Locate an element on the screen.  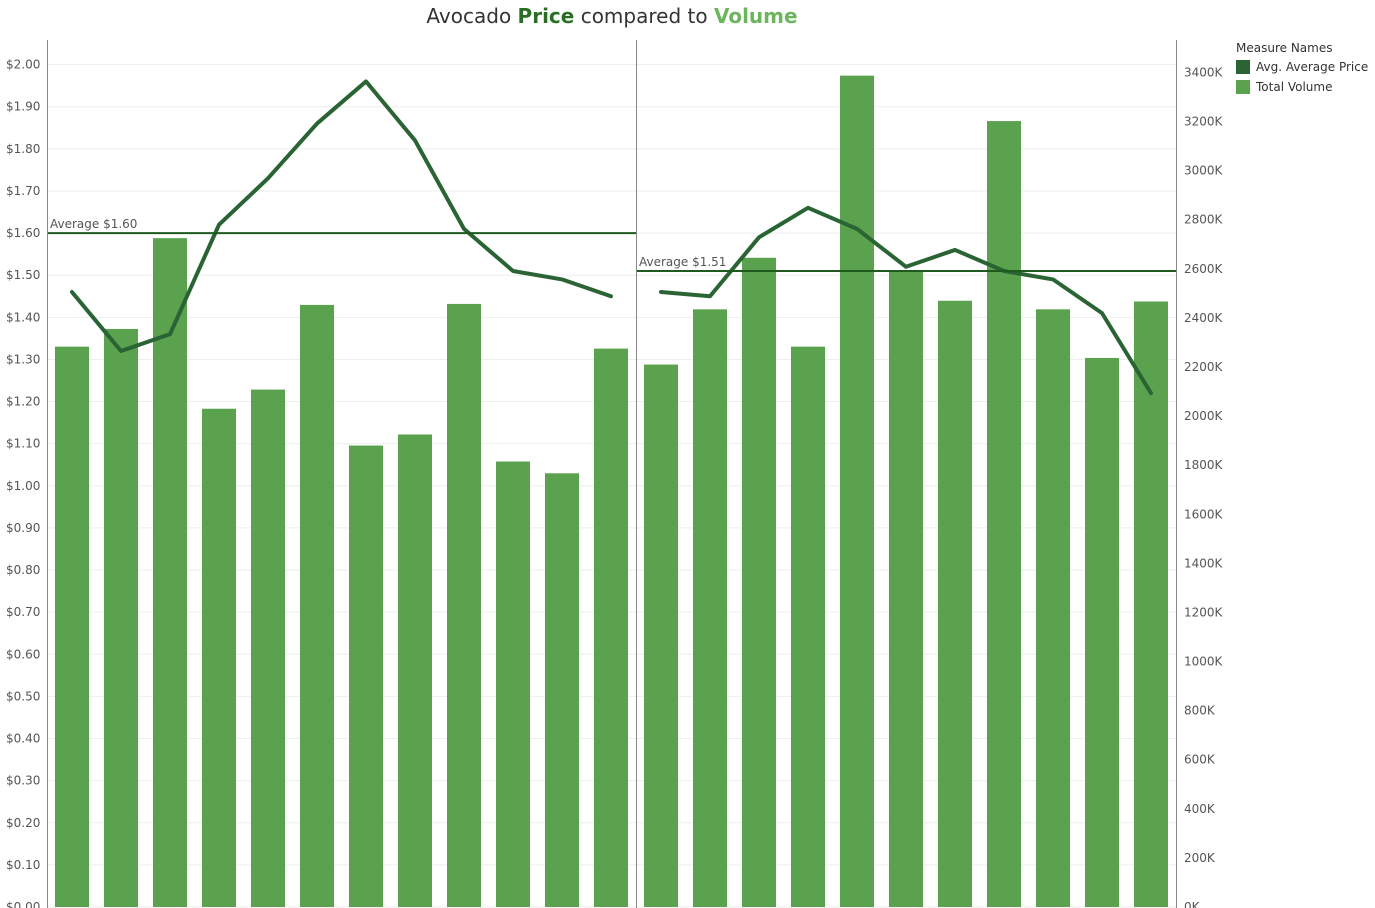
title-prefix: Avocado is located at coordinates (472, 16).